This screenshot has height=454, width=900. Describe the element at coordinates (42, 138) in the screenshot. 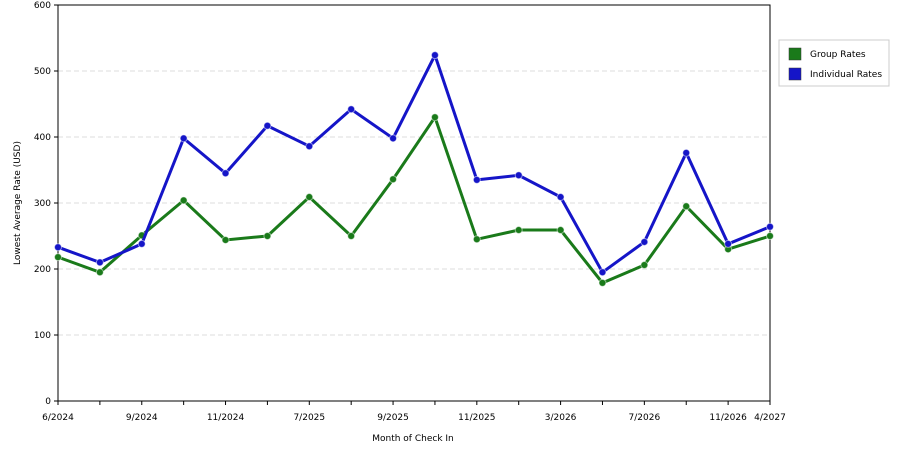

I see `y-tick-label: 400` at that location.